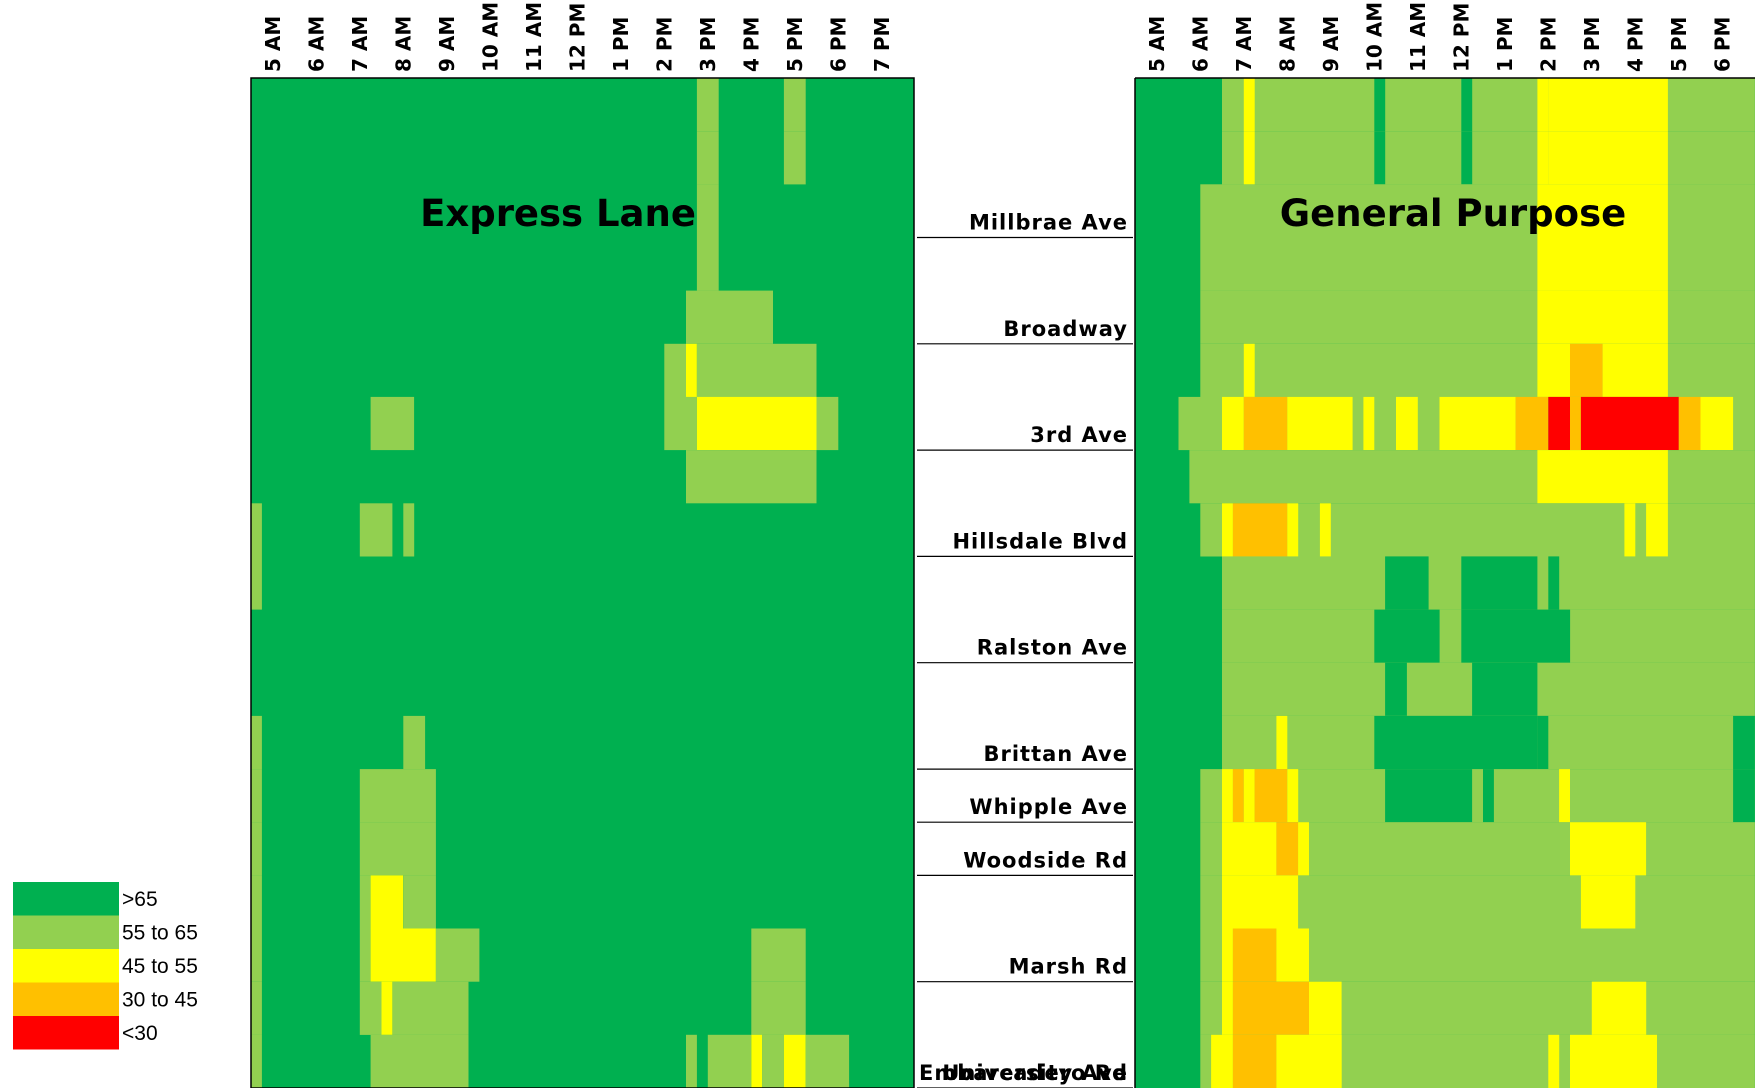 The image size is (1755, 1088). What do you see at coordinates (1244, 44) in the screenshot?
I see `general-purpose-time-label: 7 AM` at bounding box center [1244, 44].